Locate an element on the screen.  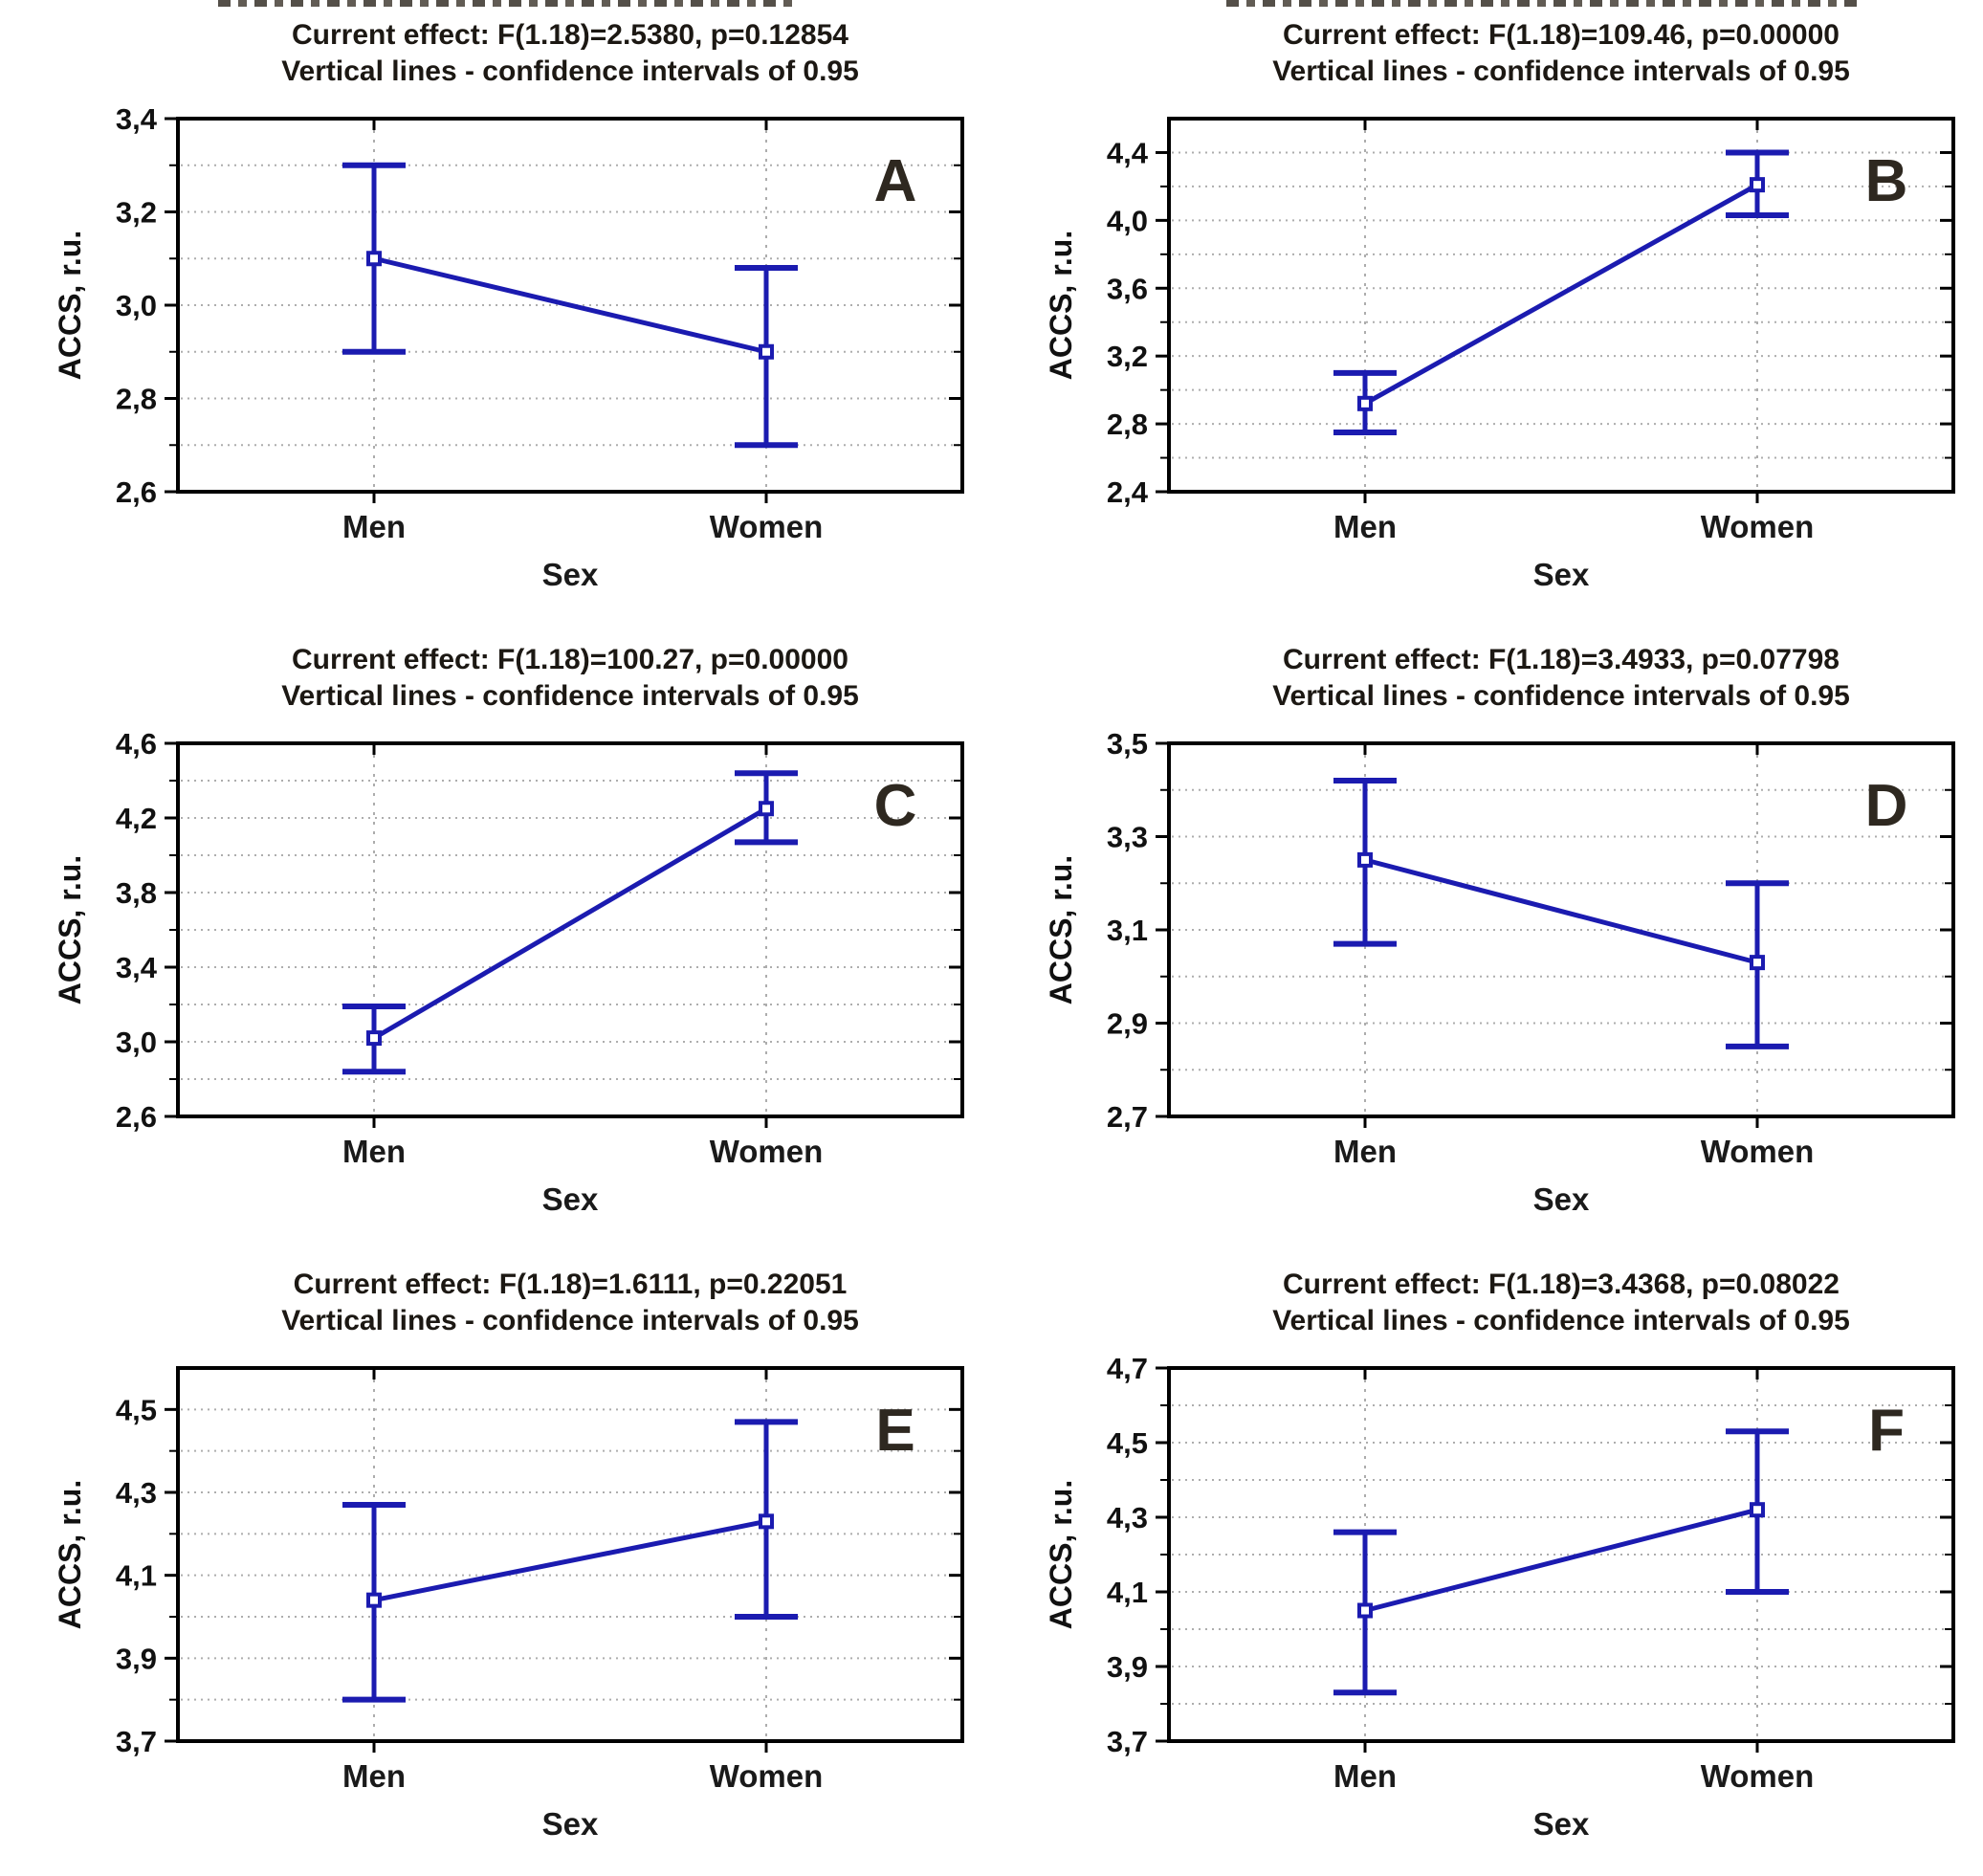
y-tick-label: 3,6 is located at coordinates (1127, 288).